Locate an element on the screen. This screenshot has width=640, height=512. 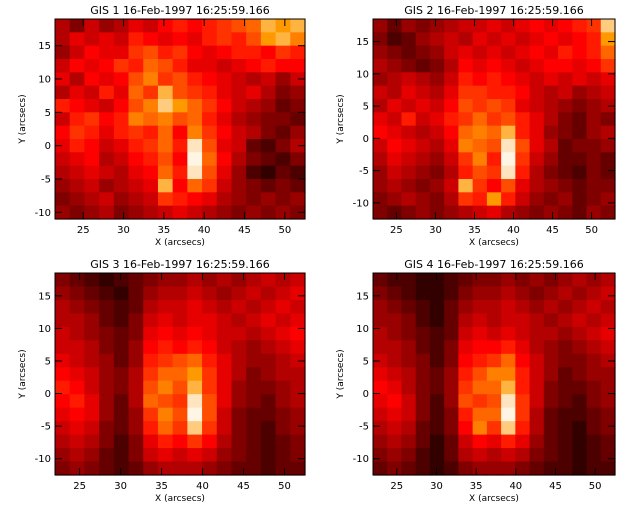
chart-title: GIS 3 16-Feb-1997 16:25:59.166 is located at coordinates (180, 264).